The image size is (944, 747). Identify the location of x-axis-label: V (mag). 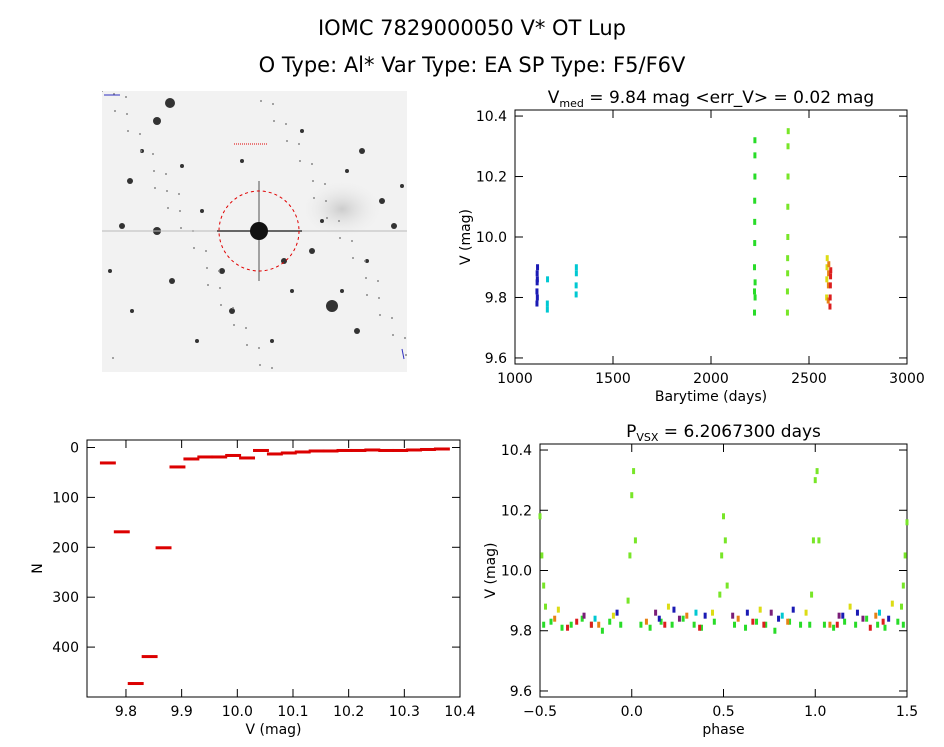
(273, 730).